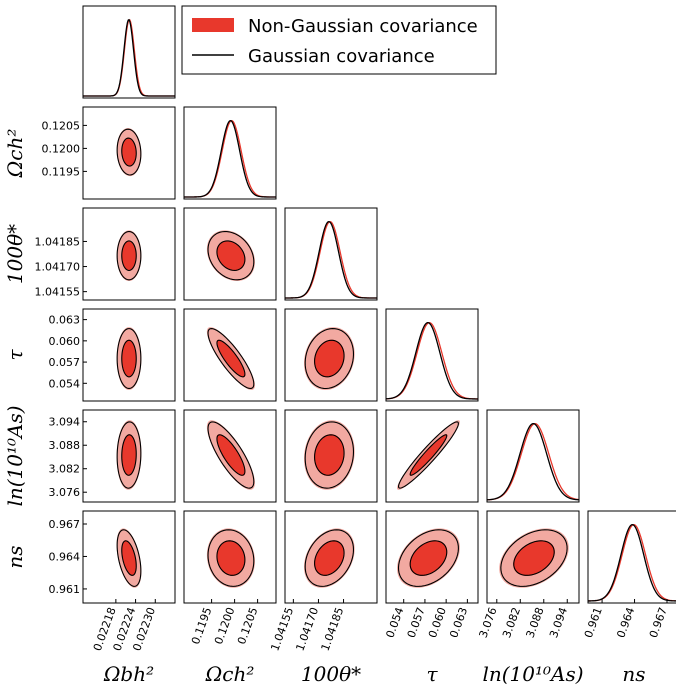 This screenshot has height=688, width=676. Describe the element at coordinates (416, 623) in the screenshot. I see `xtick-label-3-1: 0.057` at that location.